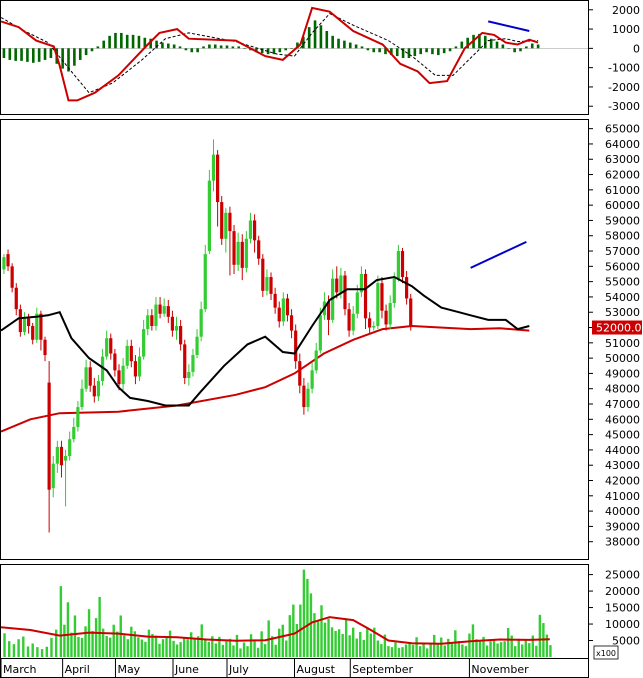  Describe the element at coordinates (276, 613) in the screenshot. I see `volume-panel` at that location.